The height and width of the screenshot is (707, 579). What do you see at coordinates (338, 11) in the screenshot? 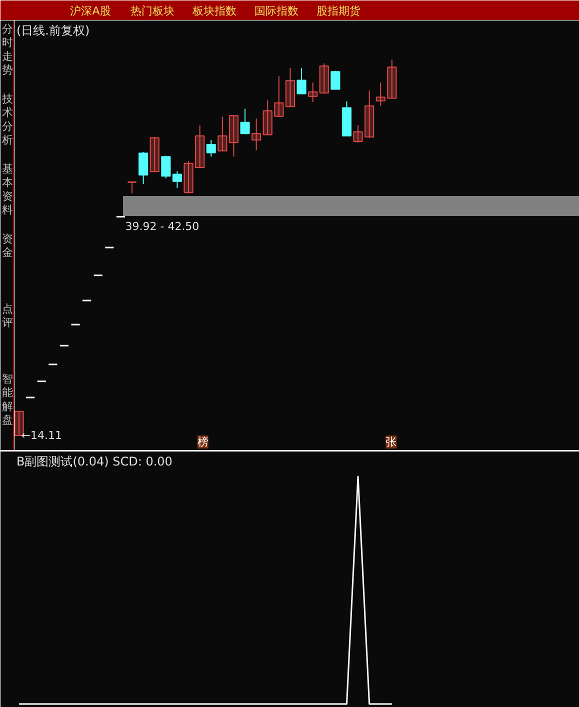
I see `text: 股指期货` at bounding box center [338, 11].